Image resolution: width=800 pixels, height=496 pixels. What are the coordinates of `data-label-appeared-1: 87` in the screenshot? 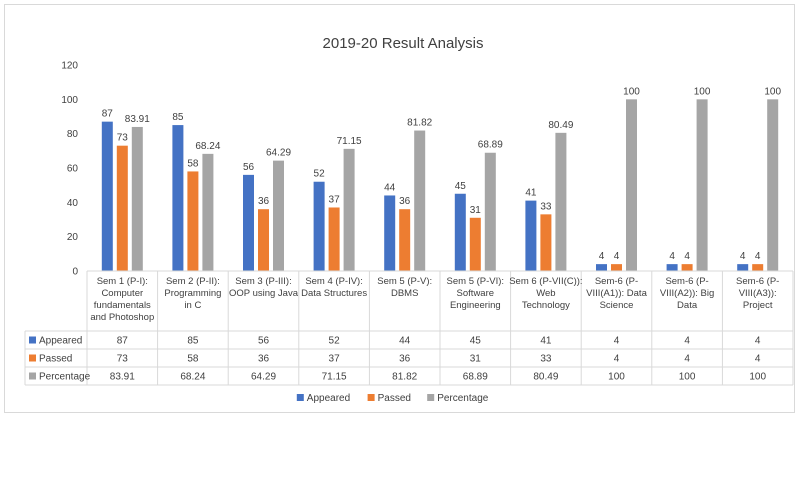 It's located at (108, 114).